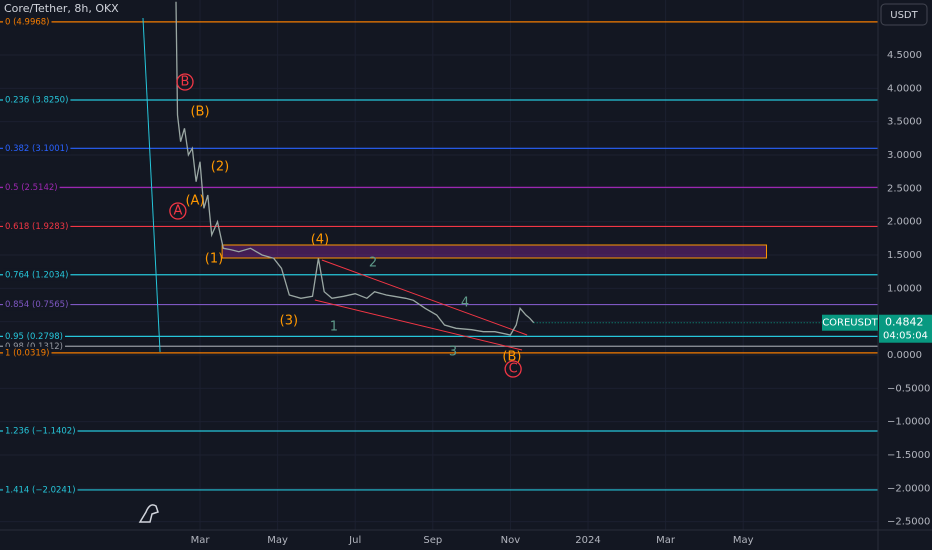 This screenshot has width=932, height=550. Describe the element at coordinates (904, 55) in the screenshot. I see `y-tick-label: 4.5000` at that location.